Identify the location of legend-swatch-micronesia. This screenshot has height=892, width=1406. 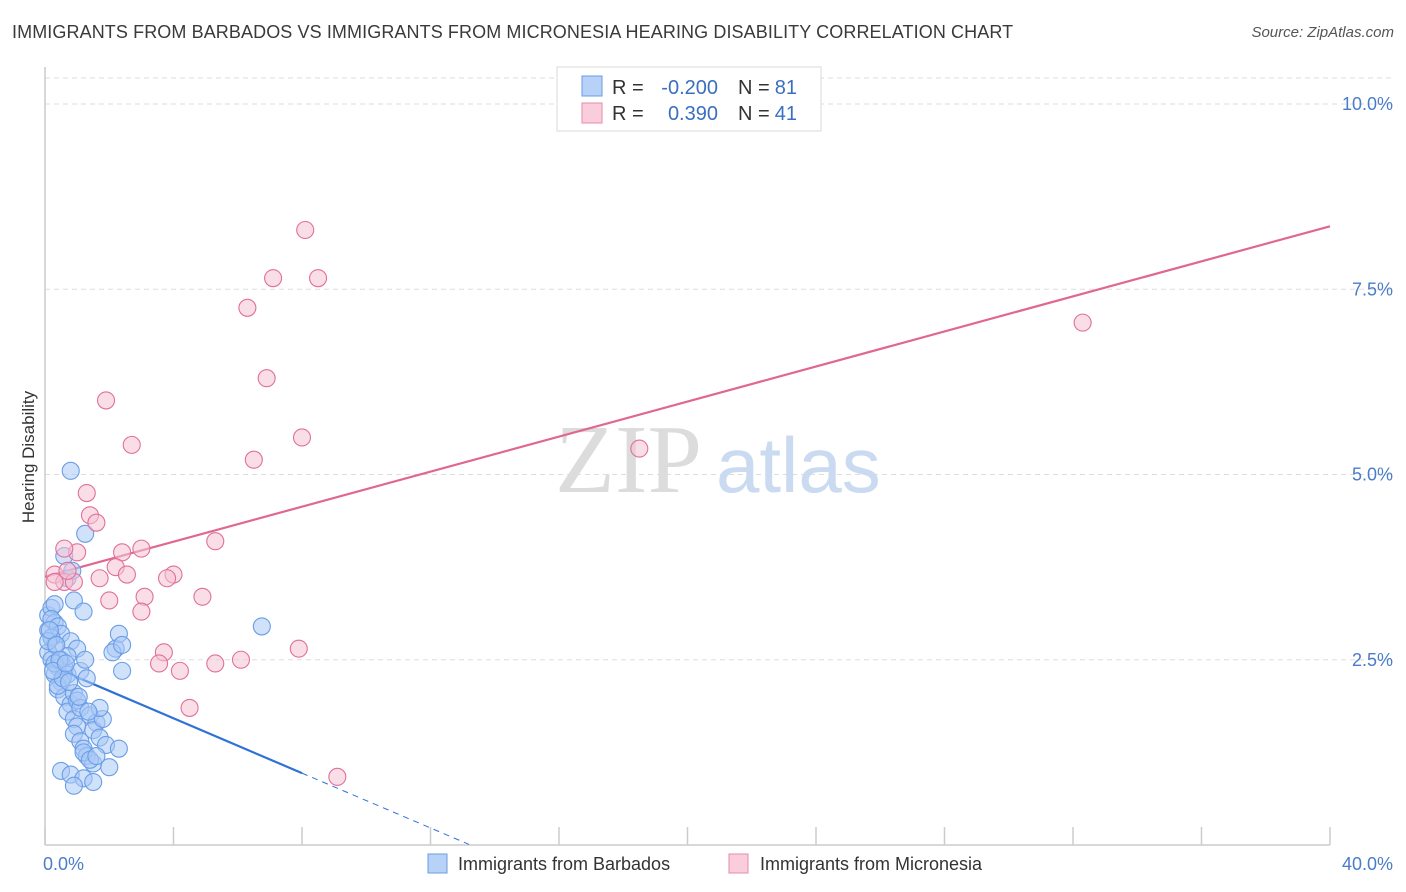
(592, 113).